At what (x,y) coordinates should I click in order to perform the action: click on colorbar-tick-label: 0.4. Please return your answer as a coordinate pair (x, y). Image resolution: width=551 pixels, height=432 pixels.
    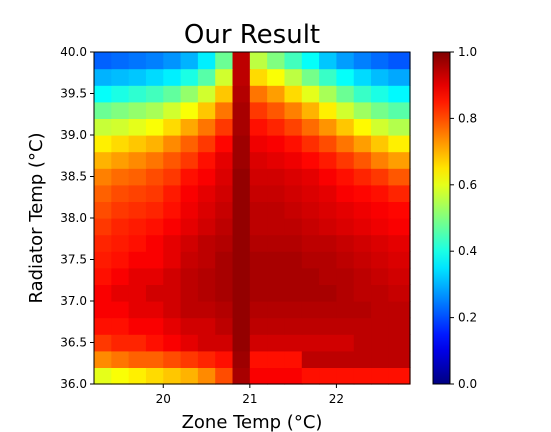
    Looking at the image, I should click on (467, 251).